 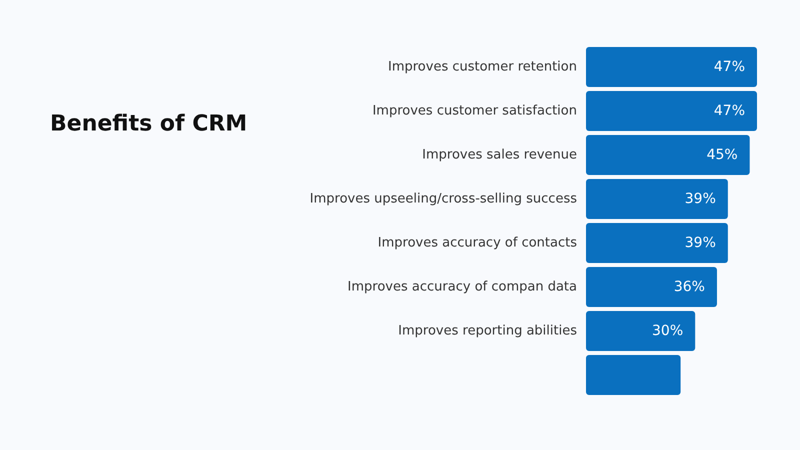 I want to click on data-label: 30%, so click(x=668, y=331).